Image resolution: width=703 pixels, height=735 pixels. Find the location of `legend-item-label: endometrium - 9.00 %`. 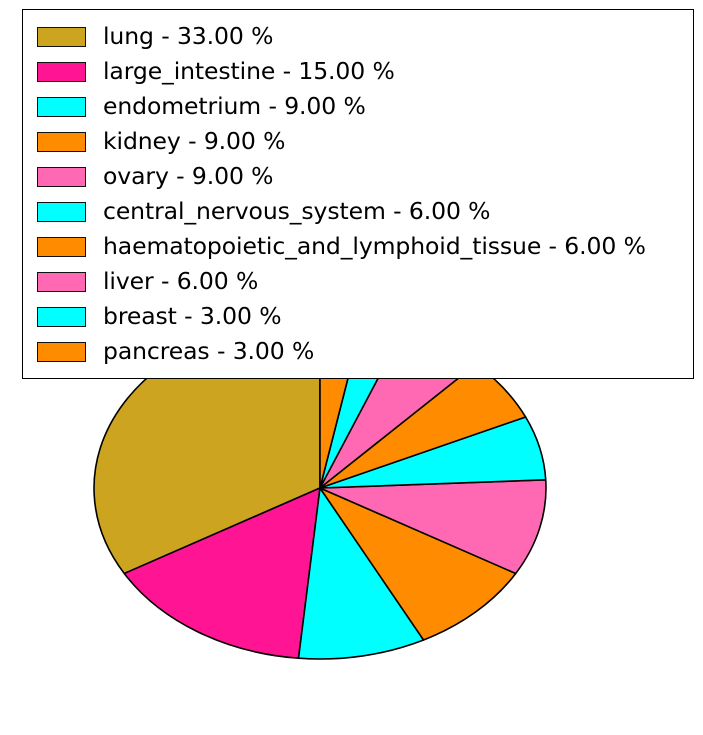

legend-item-label: endometrium - 9.00 % is located at coordinates (234, 105).